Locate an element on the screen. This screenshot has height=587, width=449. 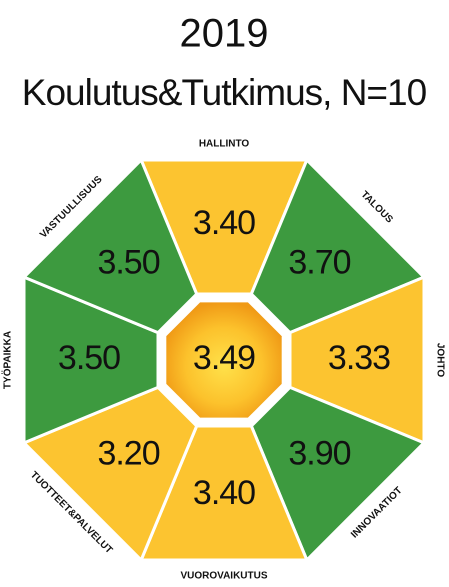
segment-value: 3.70 is located at coordinates (319, 263).